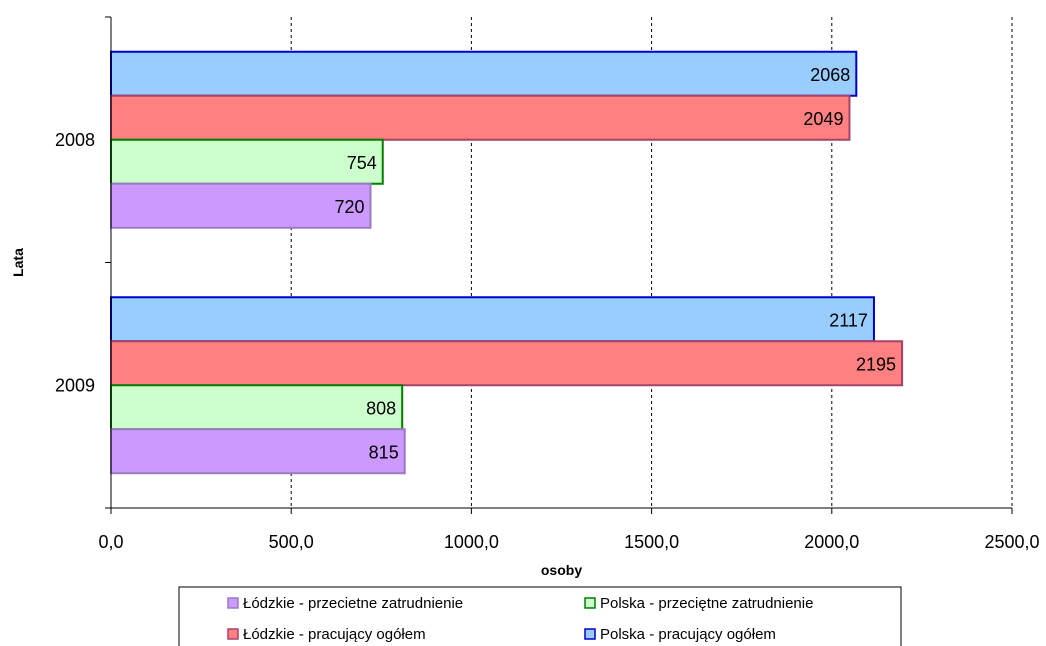  Describe the element at coordinates (651, 542) in the screenshot. I see `x-tick-label: 1500,0` at that location.